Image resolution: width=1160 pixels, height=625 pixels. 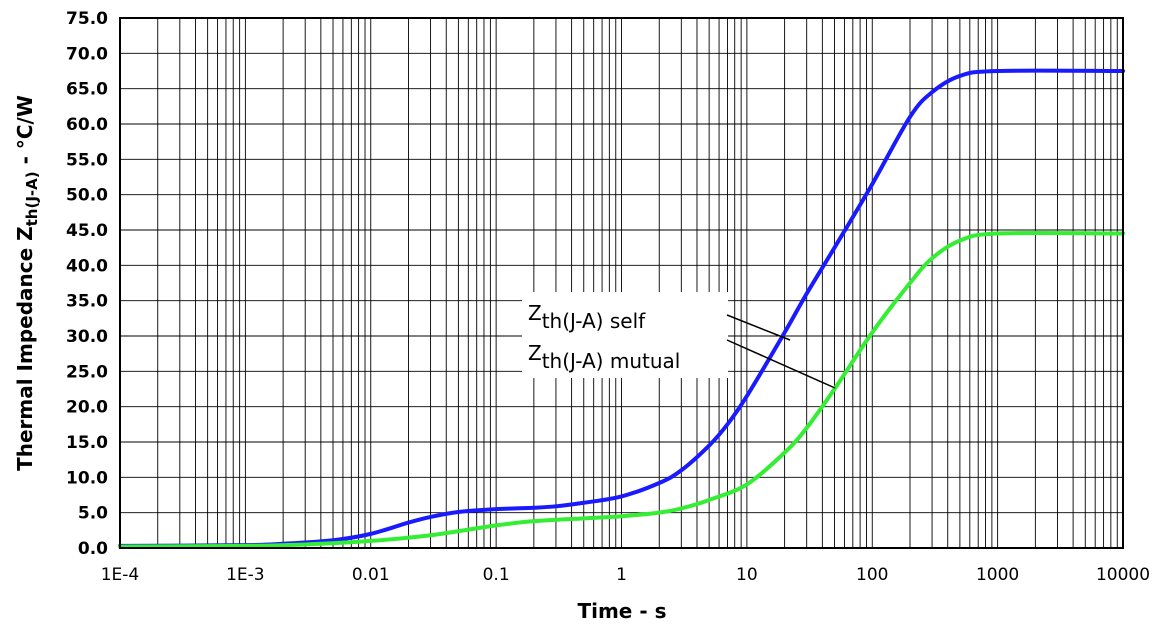 What do you see at coordinates (32, 198) in the screenshot?
I see `y-axis-title-subscript: th(J-A)` at bounding box center [32, 198].